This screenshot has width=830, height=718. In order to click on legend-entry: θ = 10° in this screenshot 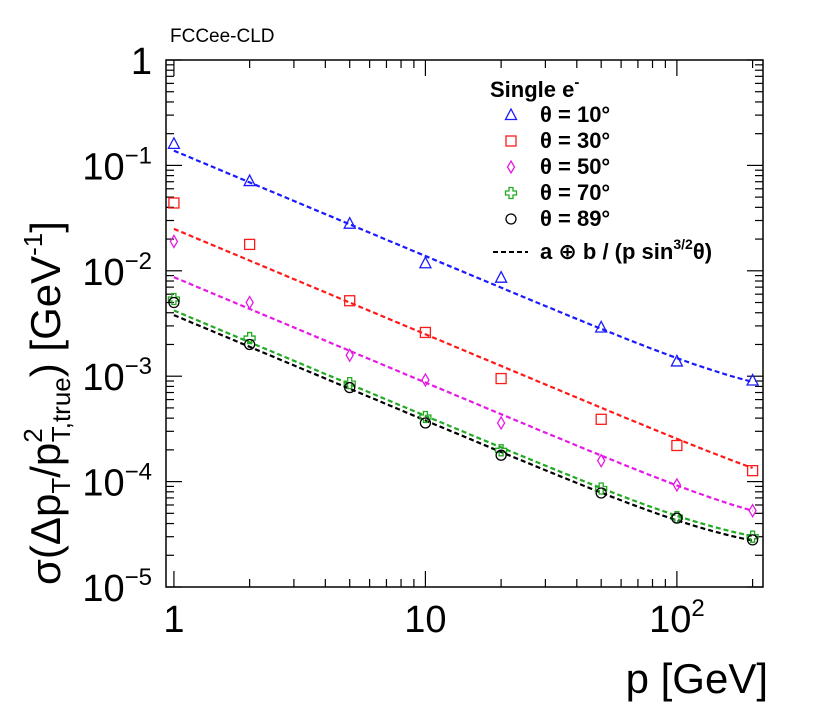, I will do `click(557, 114)`.